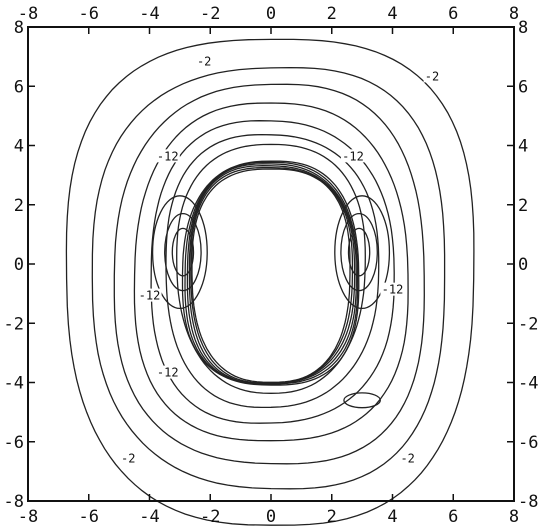  I want to click on x-tick-label-top: 8, so click(514, 14).